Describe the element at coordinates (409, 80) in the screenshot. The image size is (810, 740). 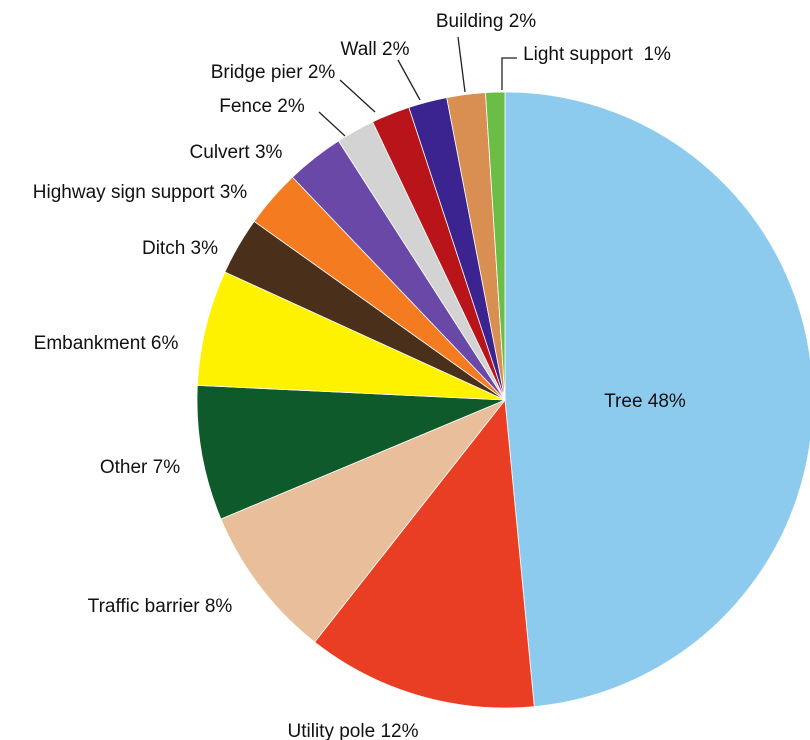
I see `leader-wall` at that location.